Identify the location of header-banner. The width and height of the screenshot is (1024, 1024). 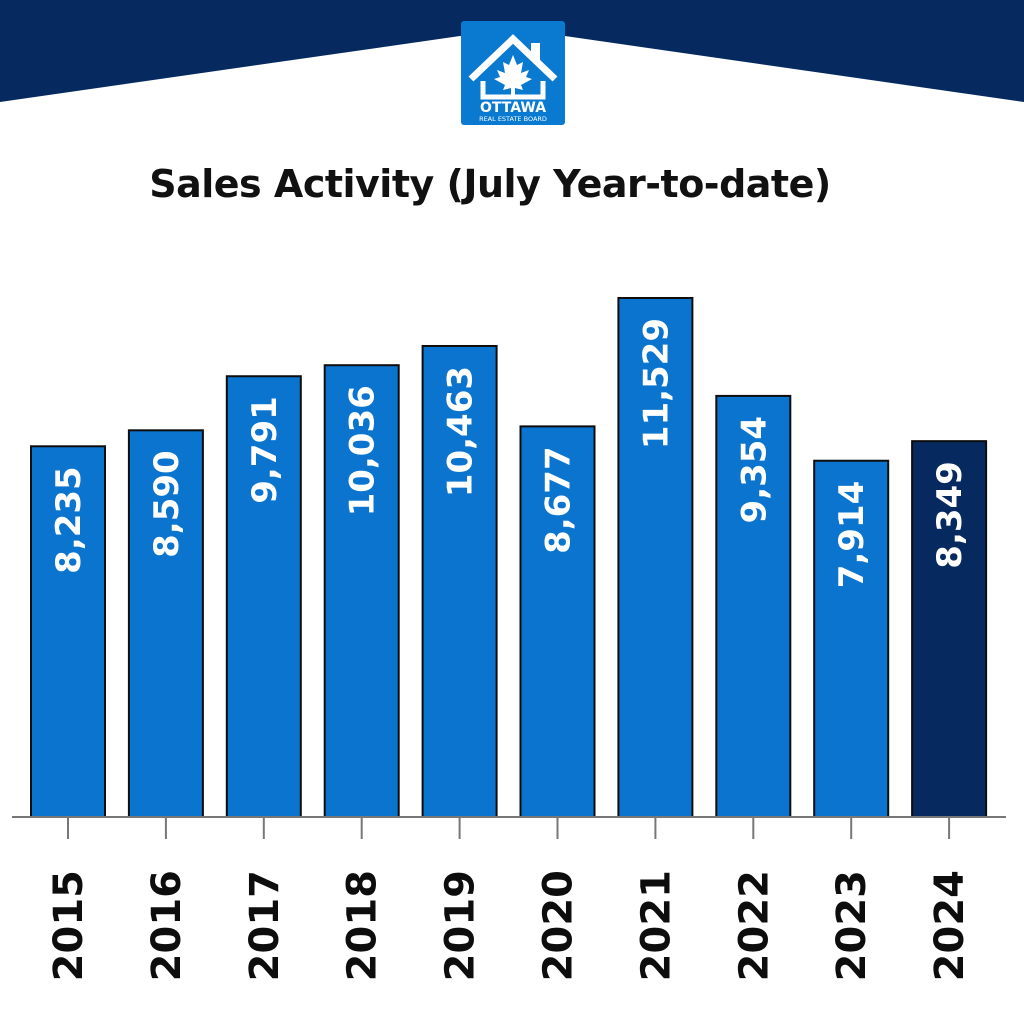
(512, 51).